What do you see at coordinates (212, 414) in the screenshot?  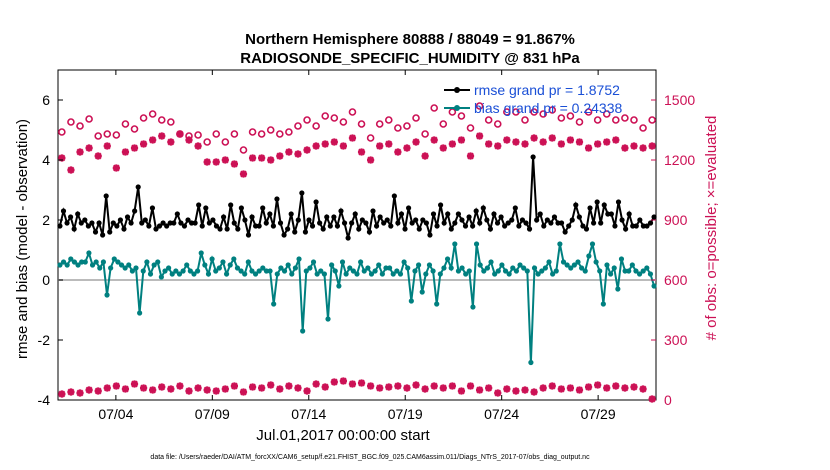 I see `x-tick-label: 07/09` at bounding box center [212, 414].